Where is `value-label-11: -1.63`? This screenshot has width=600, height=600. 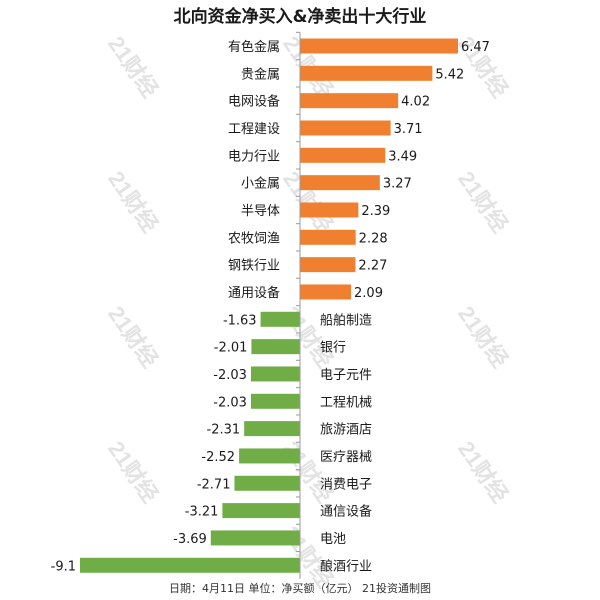 value-label-11: -1.63 is located at coordinates (240, 320).